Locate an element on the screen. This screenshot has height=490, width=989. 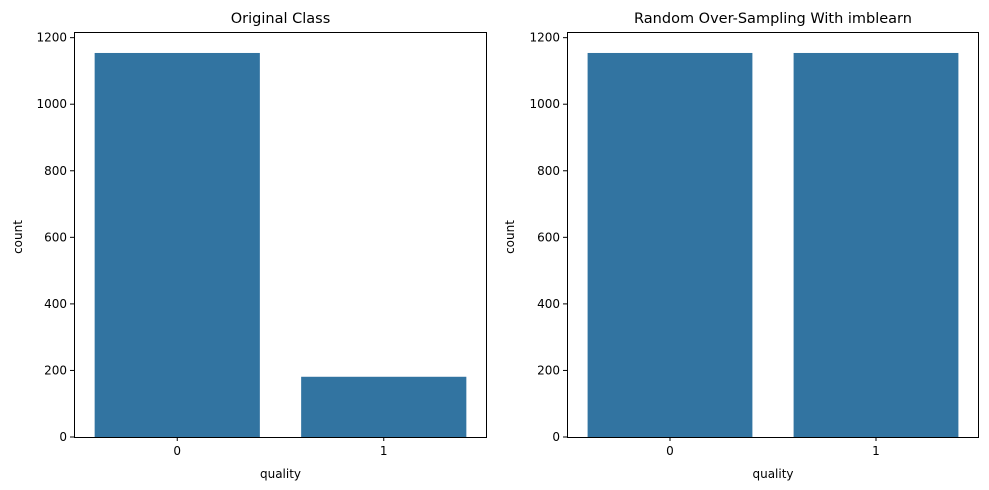
chart-title-1: Original Class is located at coordinates (281, 19).